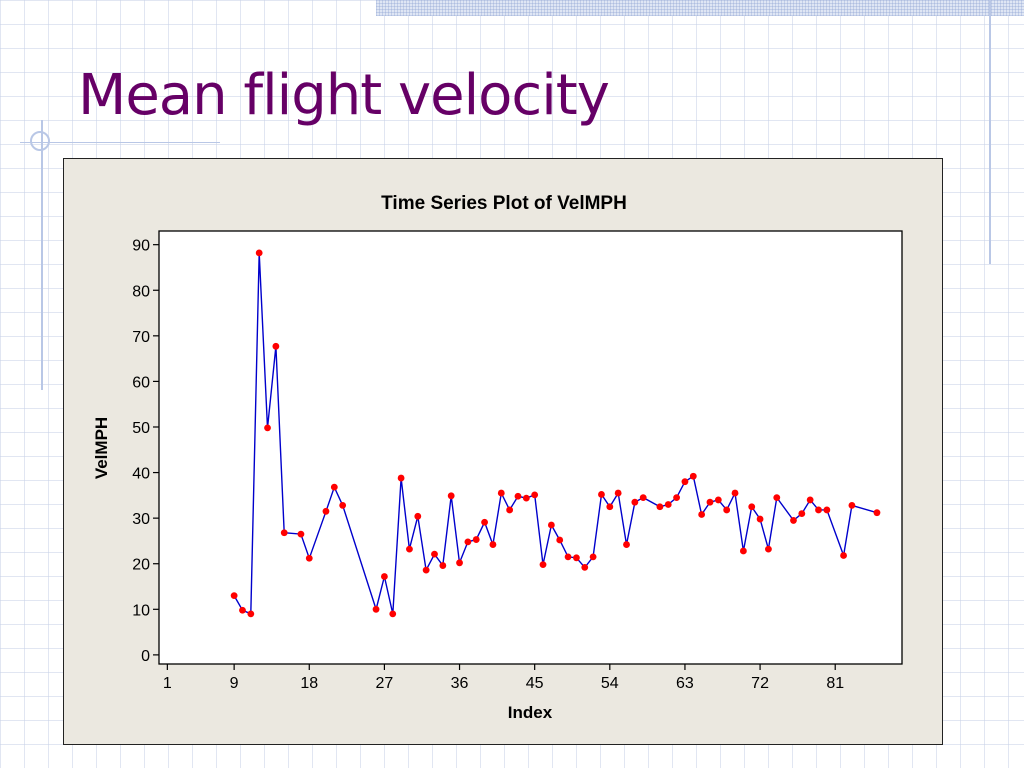 This screenshot has height=768, width=1024. I want to click on chart-title: Time Series Plot of VelMPH, so click(504, 203).